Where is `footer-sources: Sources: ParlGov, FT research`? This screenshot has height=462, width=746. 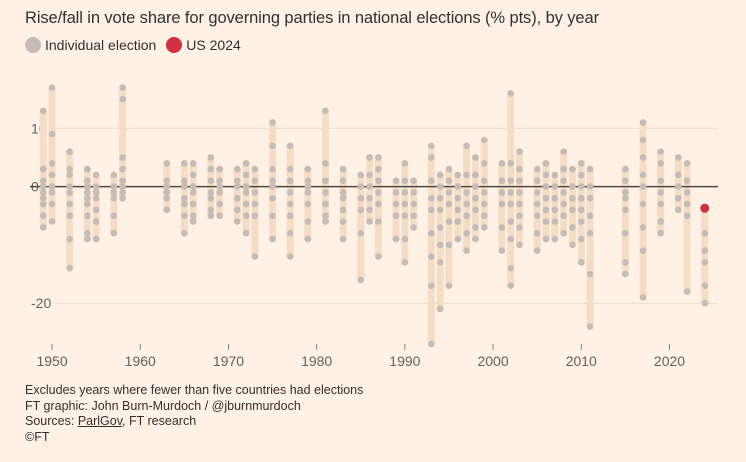 footer-sources: Sources: ParlGov, FT research is located at coordinates (194, 422).